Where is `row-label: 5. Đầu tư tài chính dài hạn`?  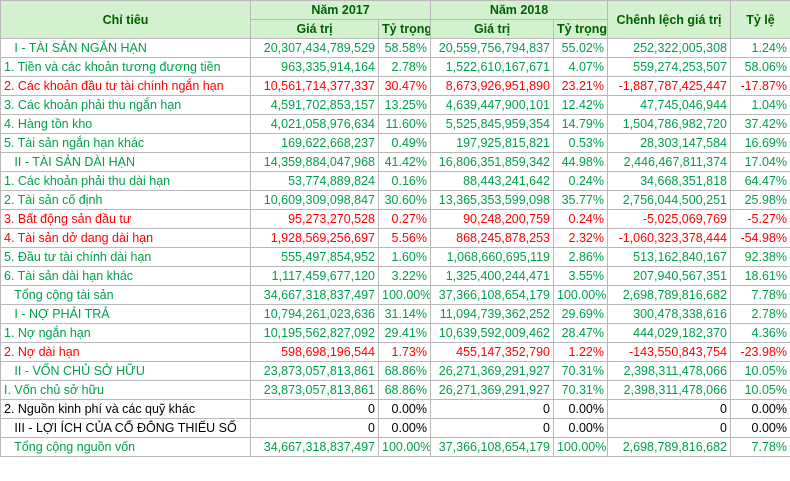 row-label: 5. Đầu tư tài chính dài hạn is located at coordinates (125, 257).